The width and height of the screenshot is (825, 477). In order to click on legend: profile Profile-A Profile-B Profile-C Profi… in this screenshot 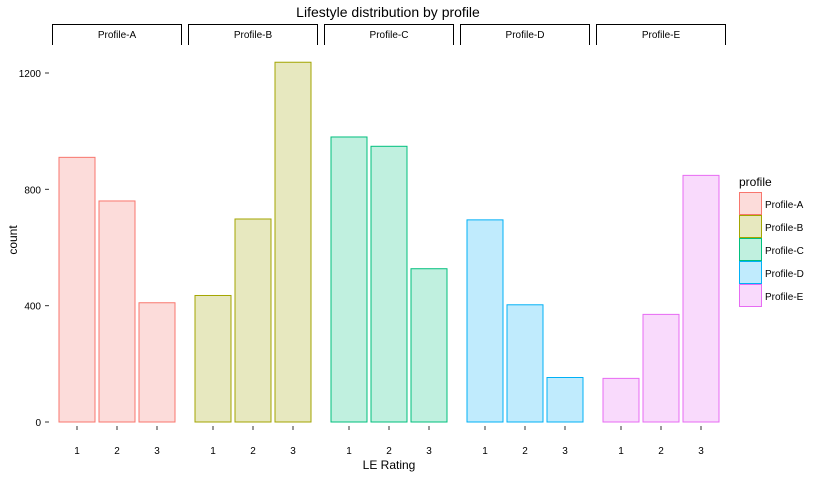, I will do `click(771, 241)`.